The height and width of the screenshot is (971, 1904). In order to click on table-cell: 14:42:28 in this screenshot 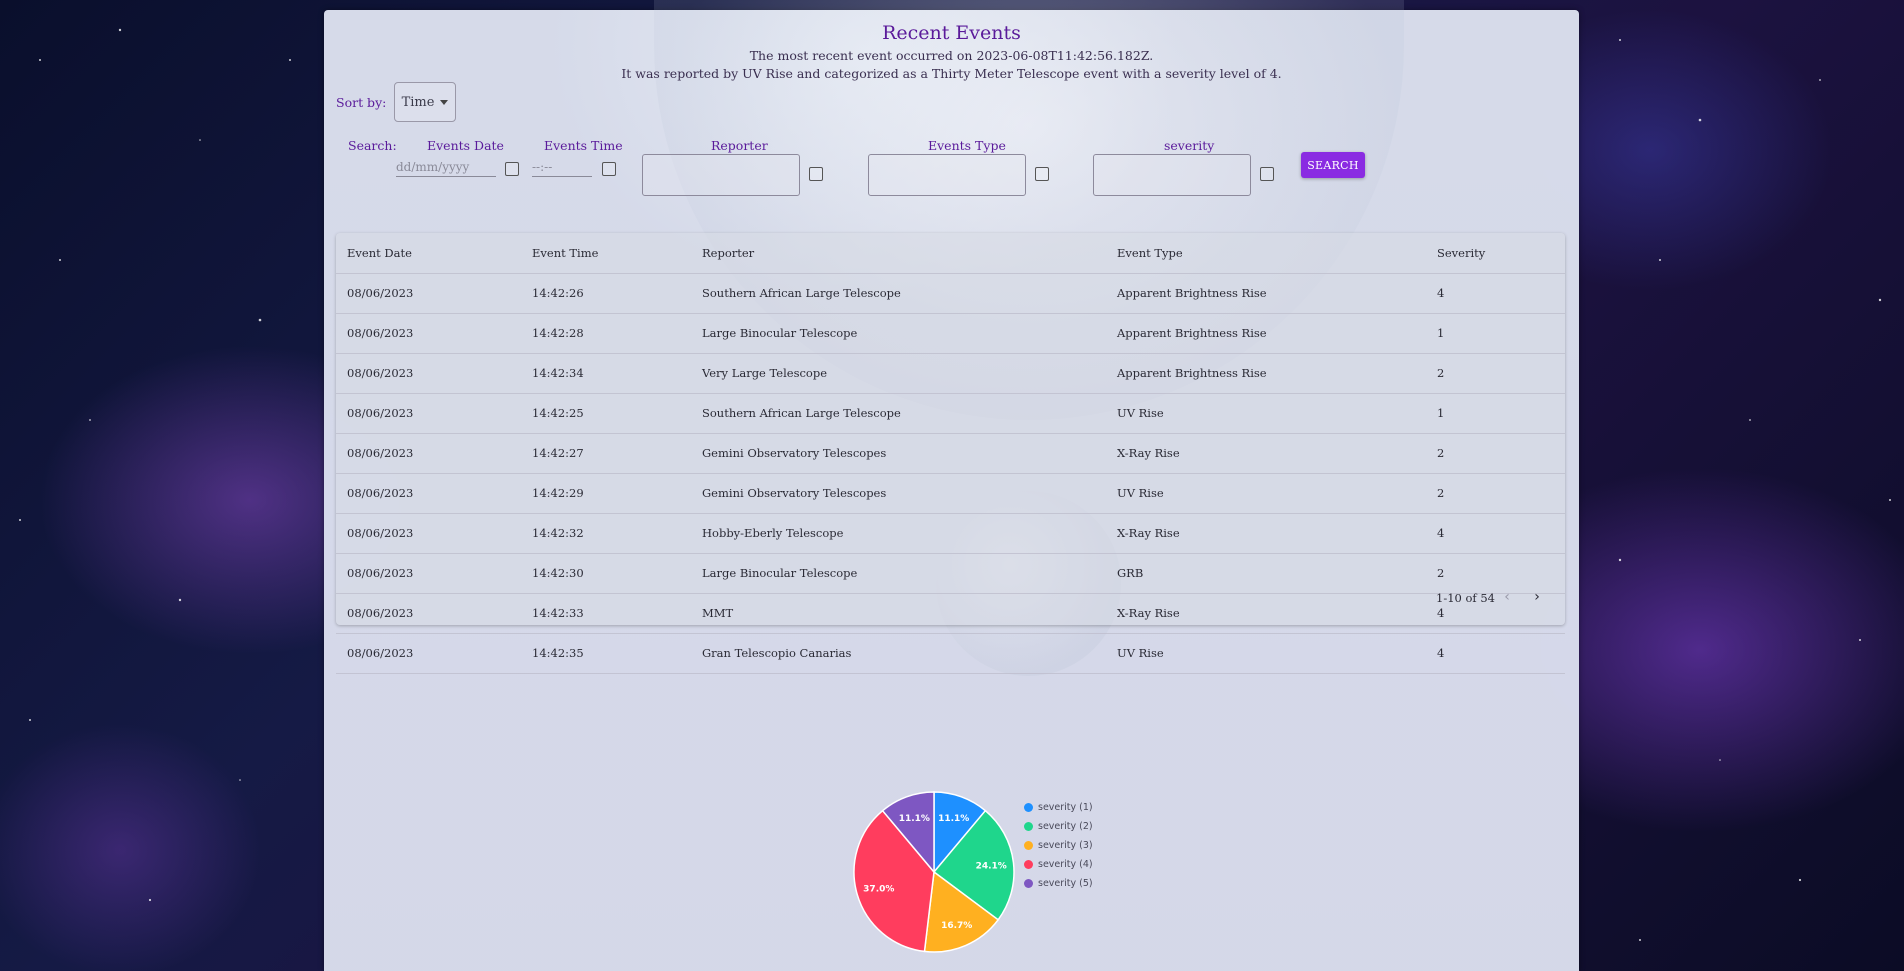, I will do `click(558, 333)`.